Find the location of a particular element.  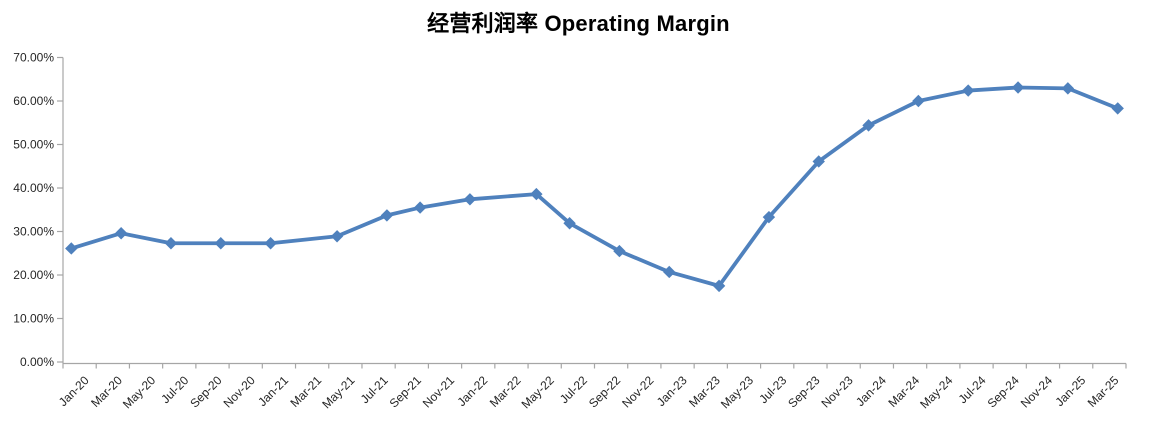

x-axis-tick-label: Sep-22 is located at coordinates (604, 391).